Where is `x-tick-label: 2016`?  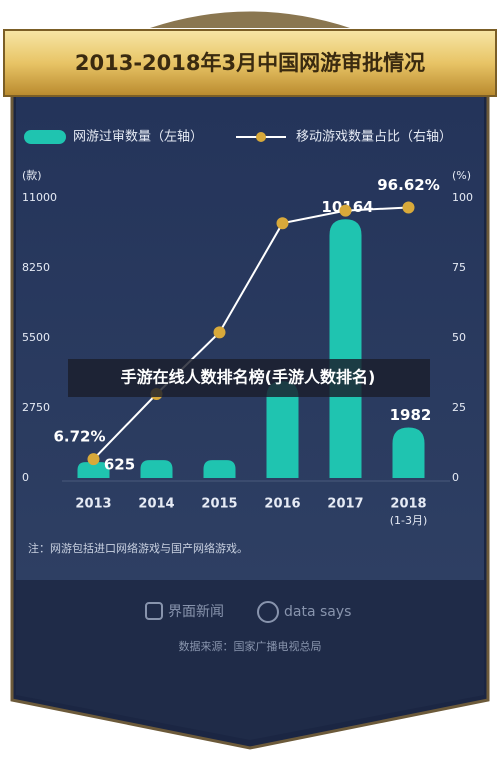
x-tick-label: 2016 is located at coordinates (282, 504).